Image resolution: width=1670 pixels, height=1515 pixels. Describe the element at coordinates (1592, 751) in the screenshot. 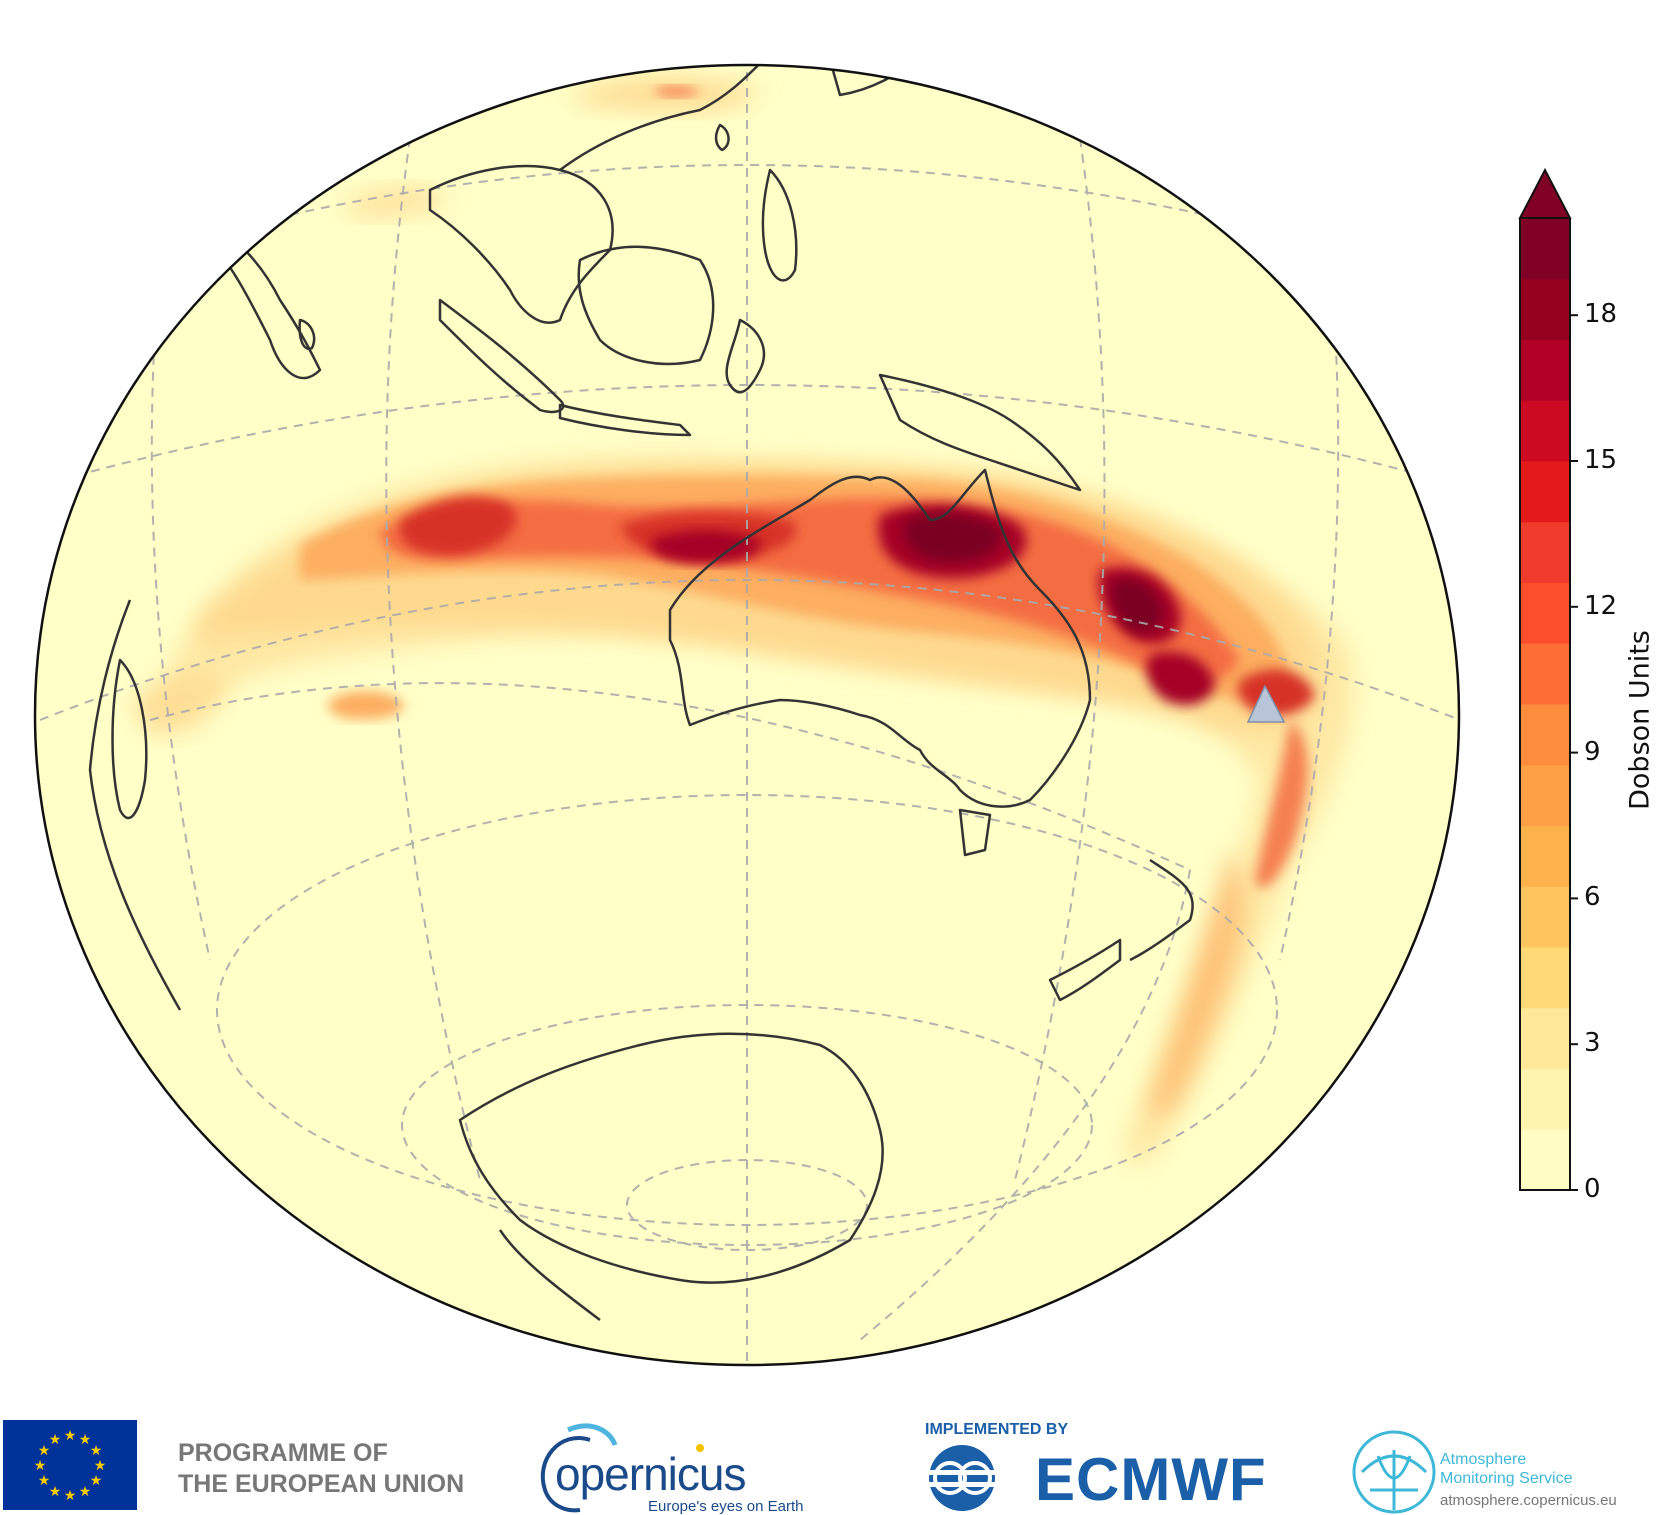

I see `colorbar-tick-label: 9` at that location.